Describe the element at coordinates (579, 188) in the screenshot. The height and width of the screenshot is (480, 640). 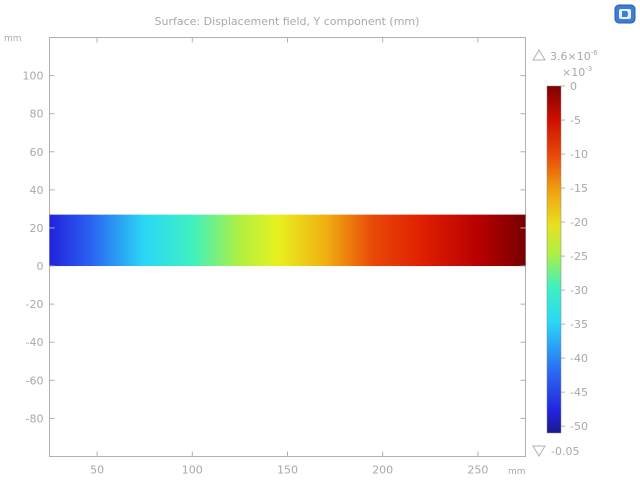
I see `colorbar-tick-label: -15` at that location.